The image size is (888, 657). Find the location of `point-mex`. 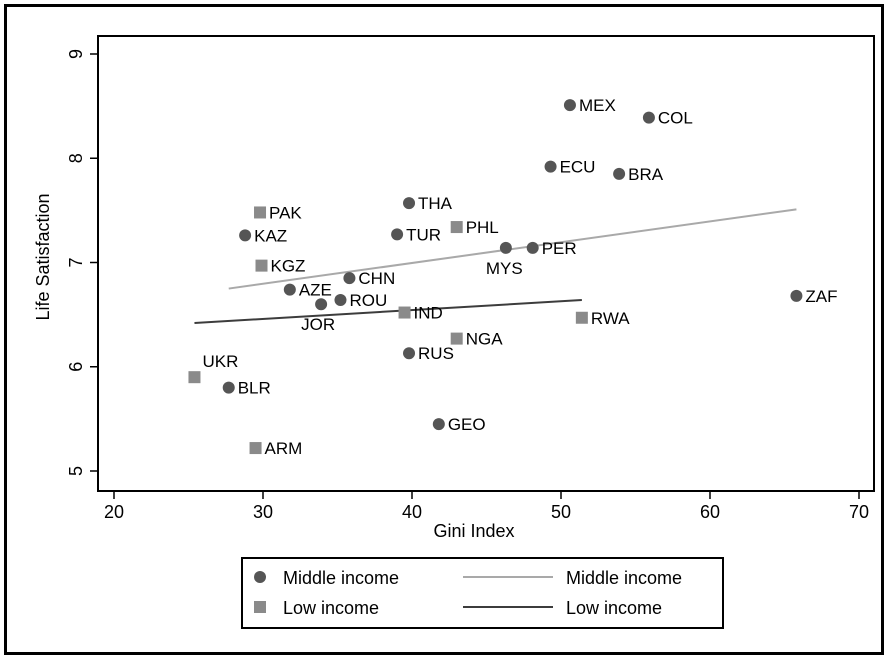

point-mex is located at coordinates (569, 105).